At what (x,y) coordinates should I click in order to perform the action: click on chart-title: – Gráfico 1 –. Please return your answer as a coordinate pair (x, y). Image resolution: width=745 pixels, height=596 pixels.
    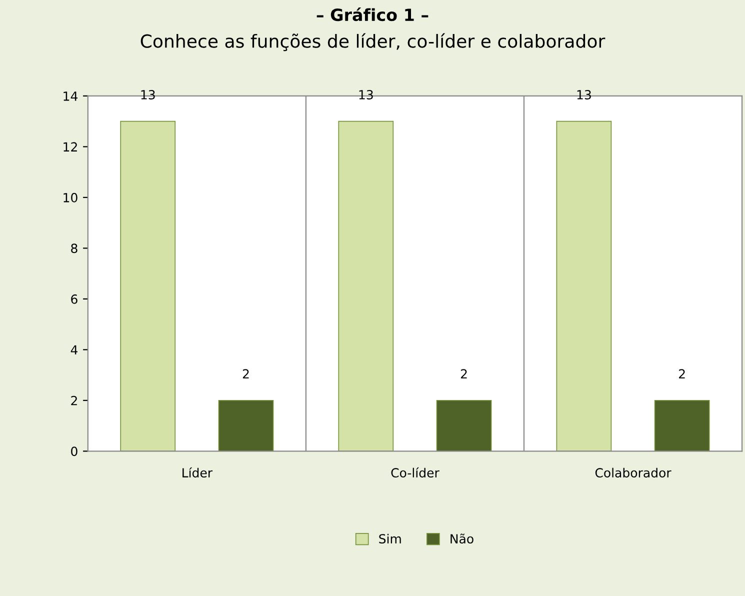
    Looking at the image, I should click on (372, 15).